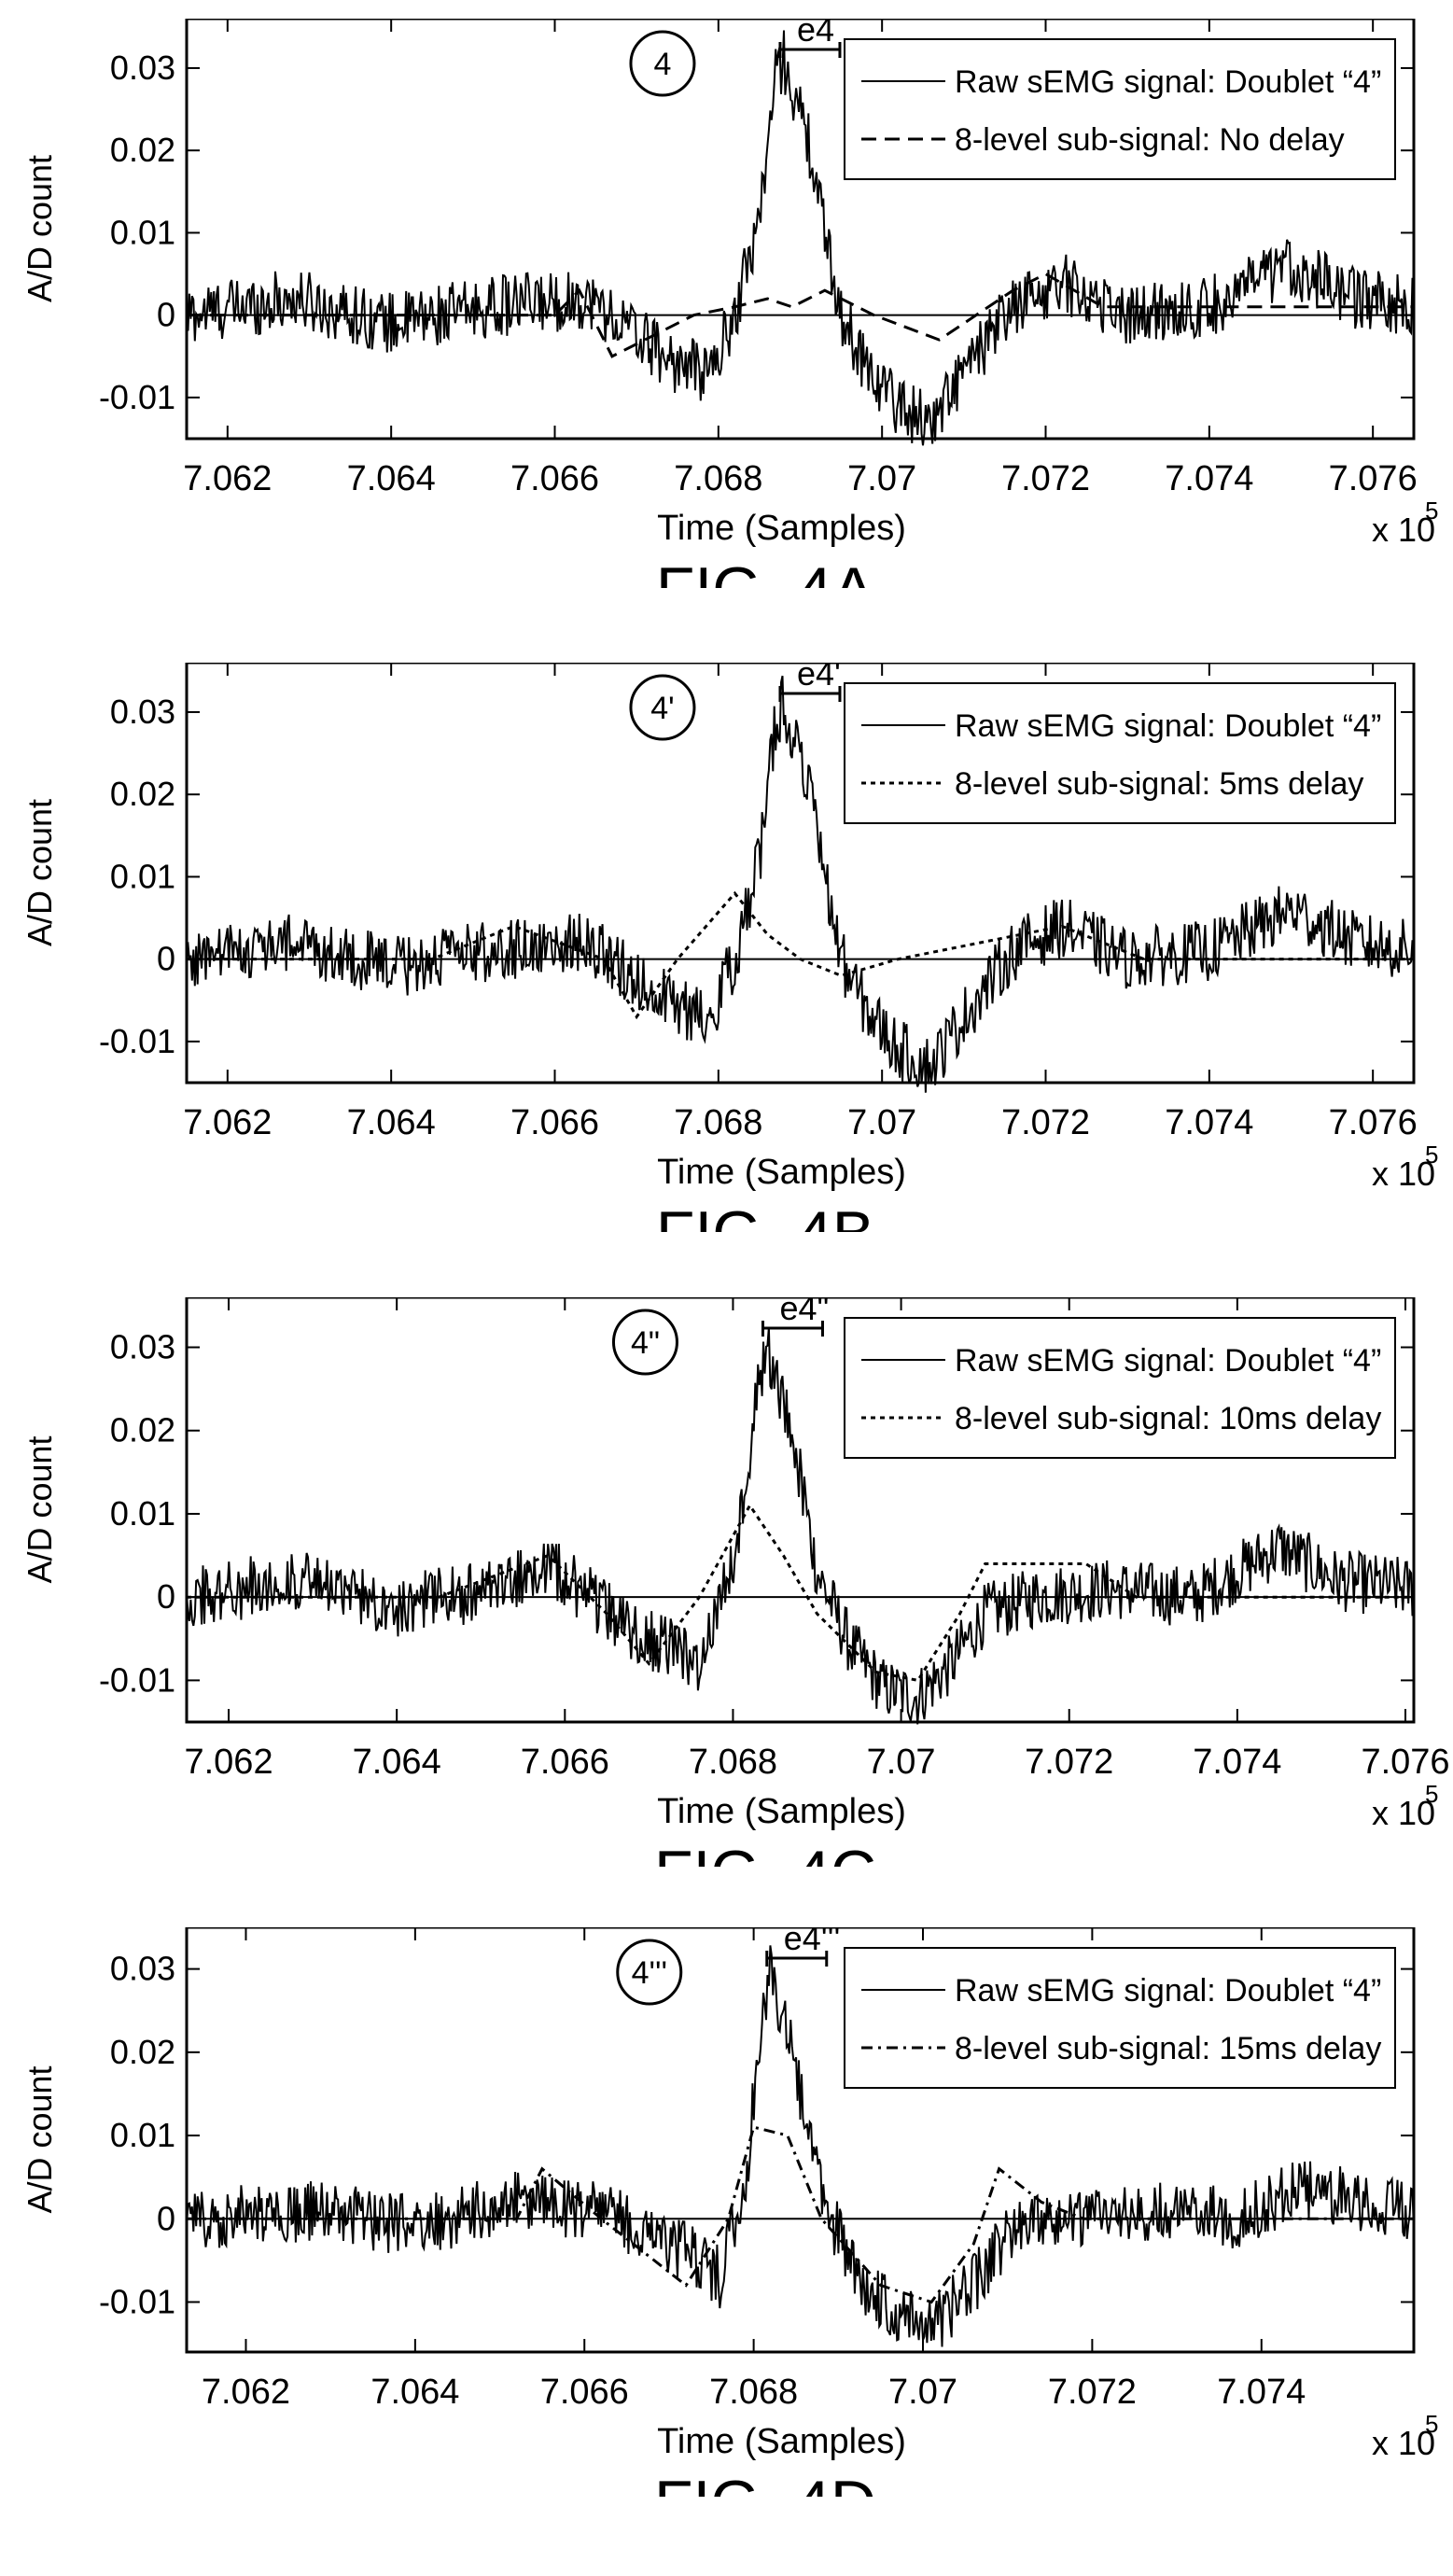 The image size is (1453, 2576). I want to click on legend-entry: 8-level sub-signal: 15ms delay, so click(1168, 2048).